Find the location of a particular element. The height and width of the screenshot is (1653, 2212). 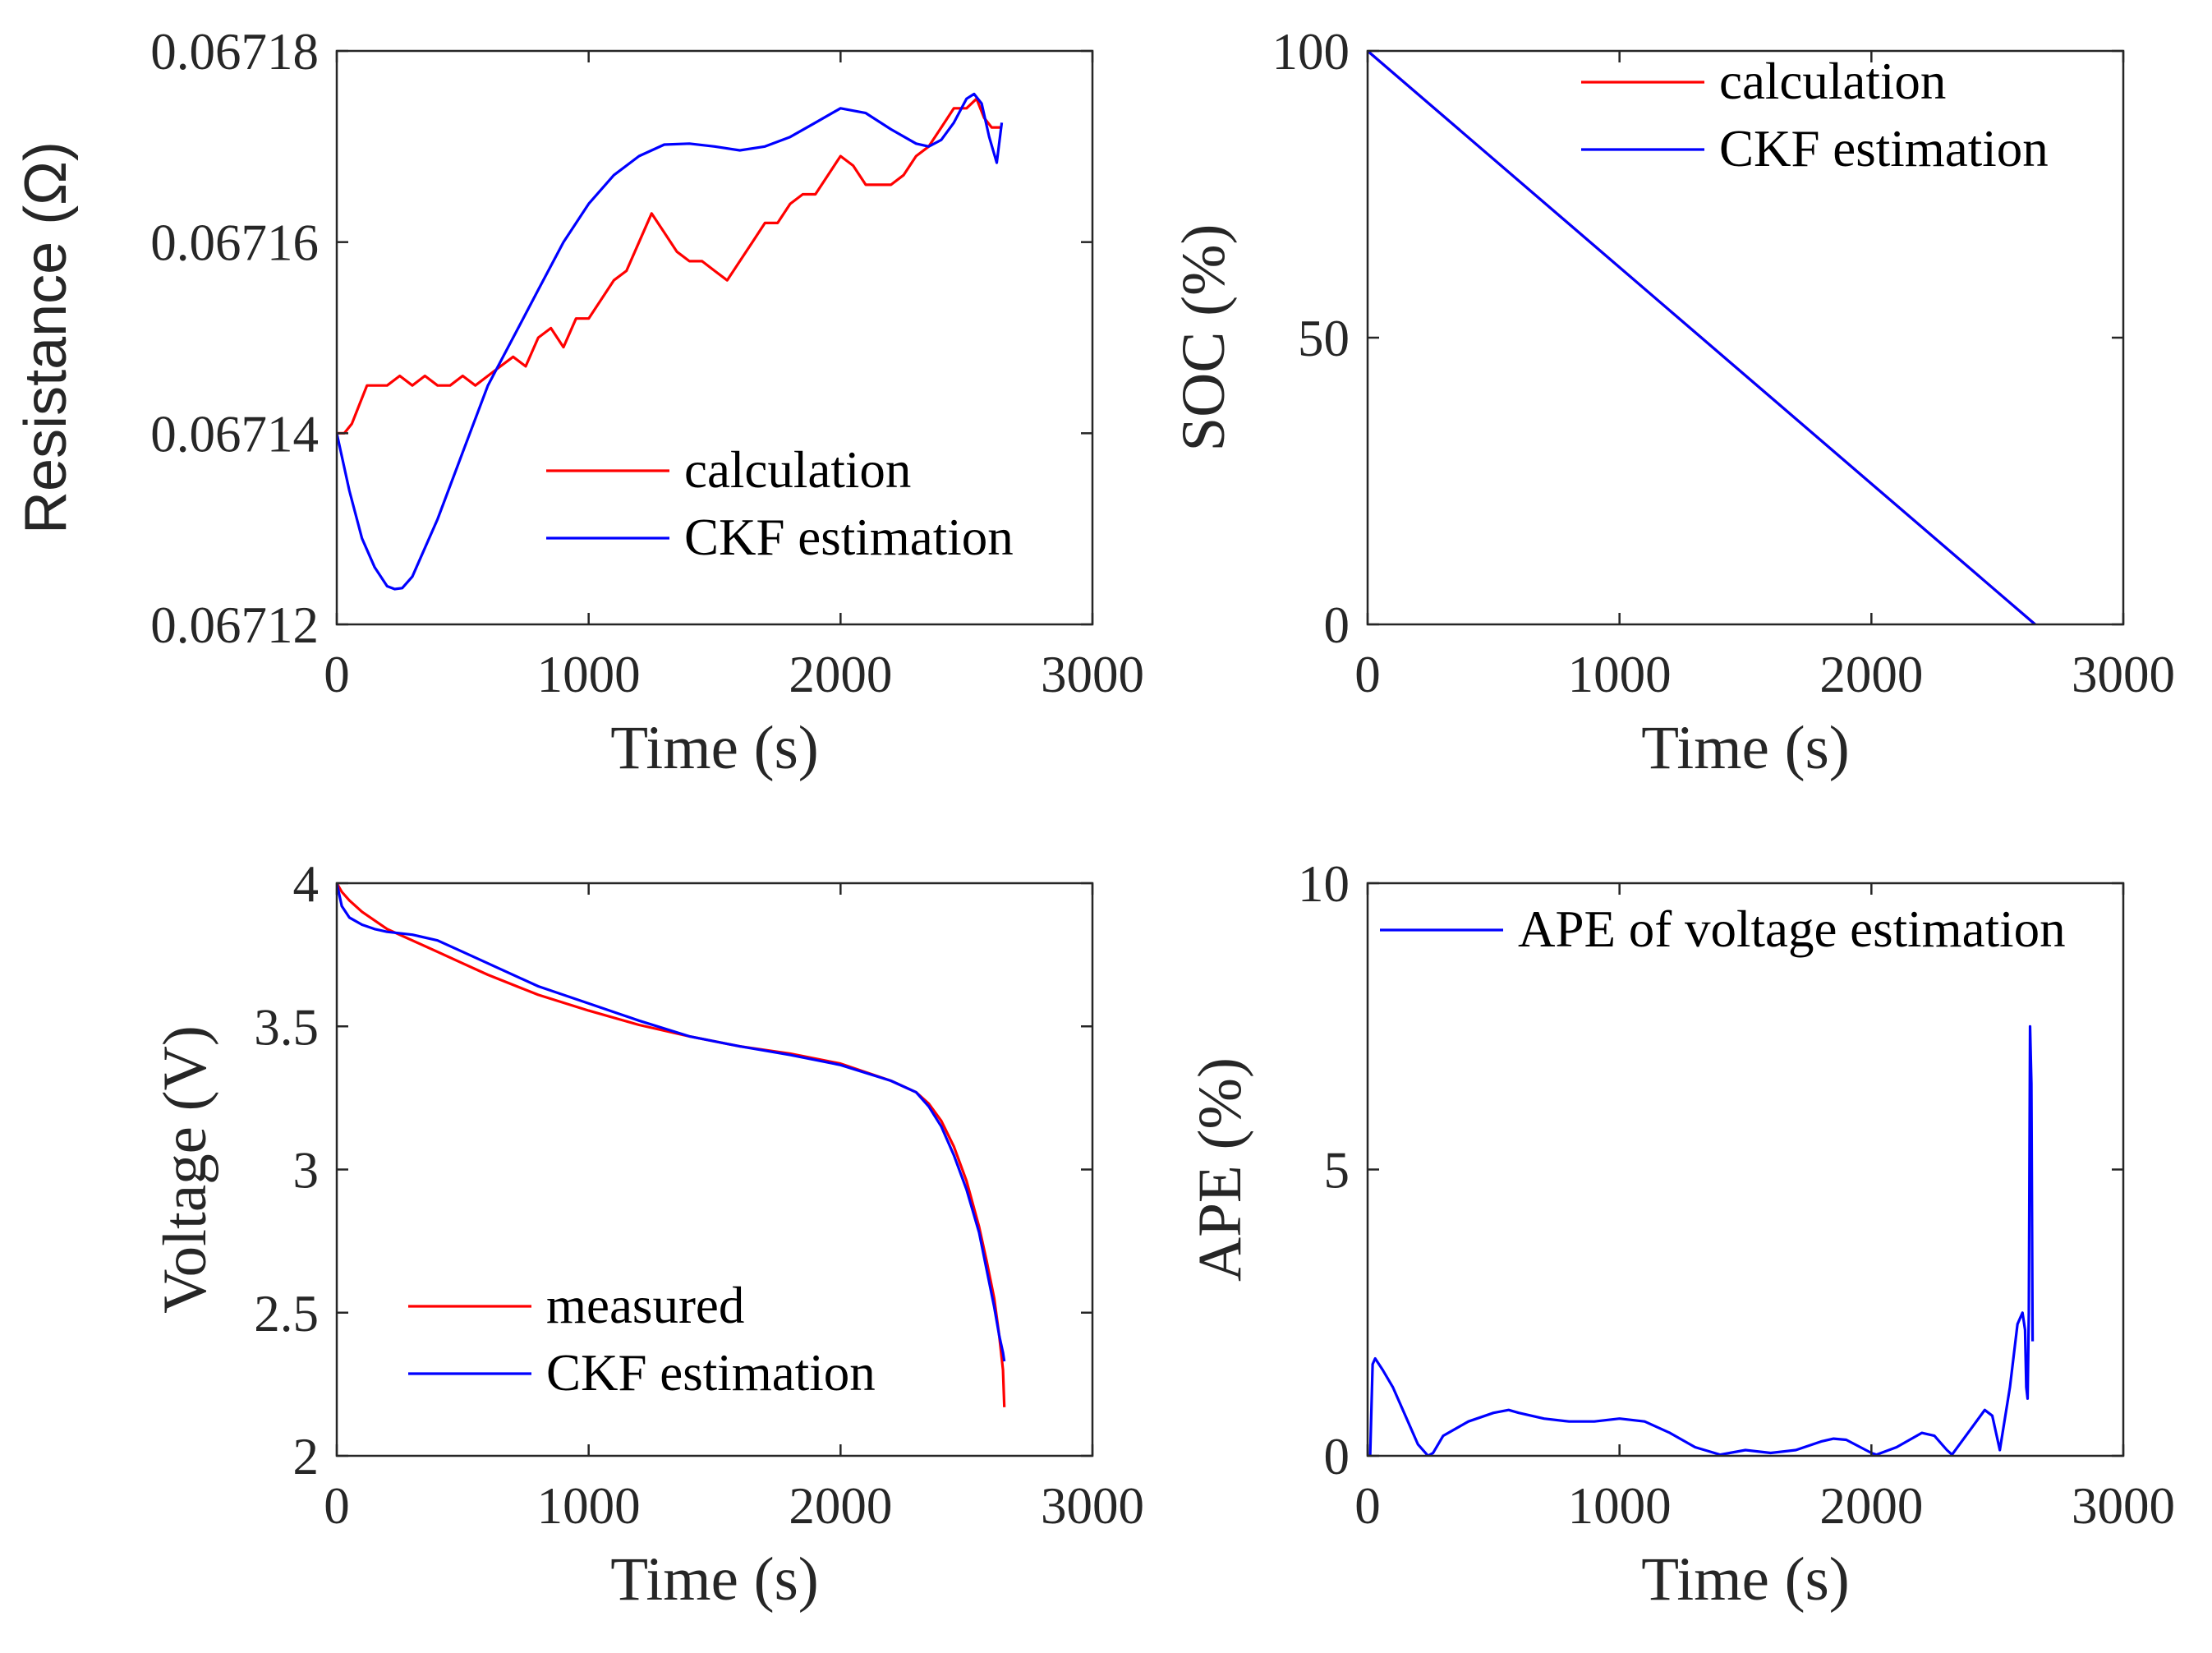

y-tick-label: 2.5 is located at coordinates (286, 1313).